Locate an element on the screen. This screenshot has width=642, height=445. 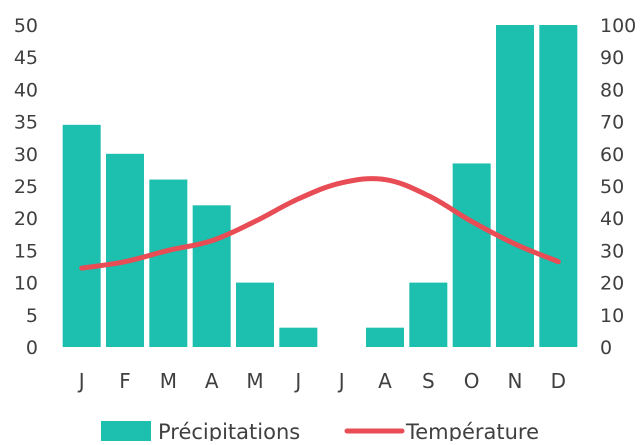
y-left-tick-label: 35 is located at coordinates (26, 123).